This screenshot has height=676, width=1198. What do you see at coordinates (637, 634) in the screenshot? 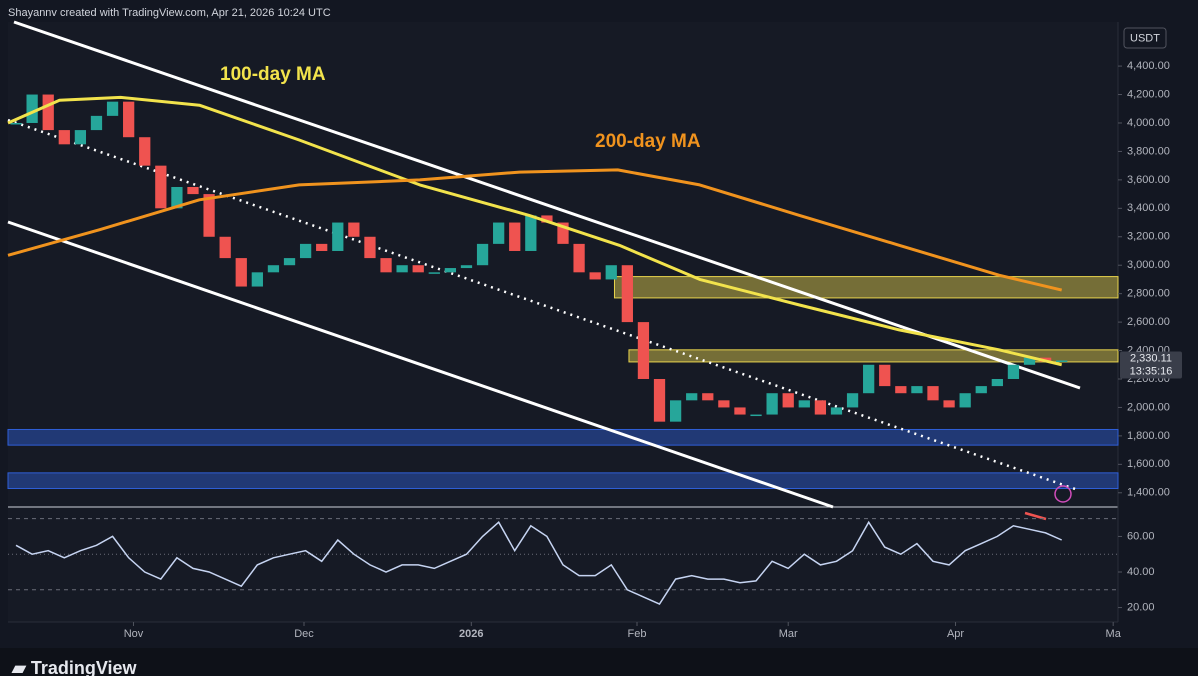
I see `x-tick-label: Feb` at bounding box center [637, 634].